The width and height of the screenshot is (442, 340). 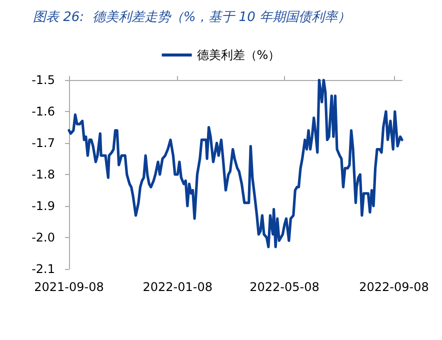 What do you see at coordinates (43, 175) in the screenshot?
I see `y-tick-label: -1.8` at bounding box center [43, 175].